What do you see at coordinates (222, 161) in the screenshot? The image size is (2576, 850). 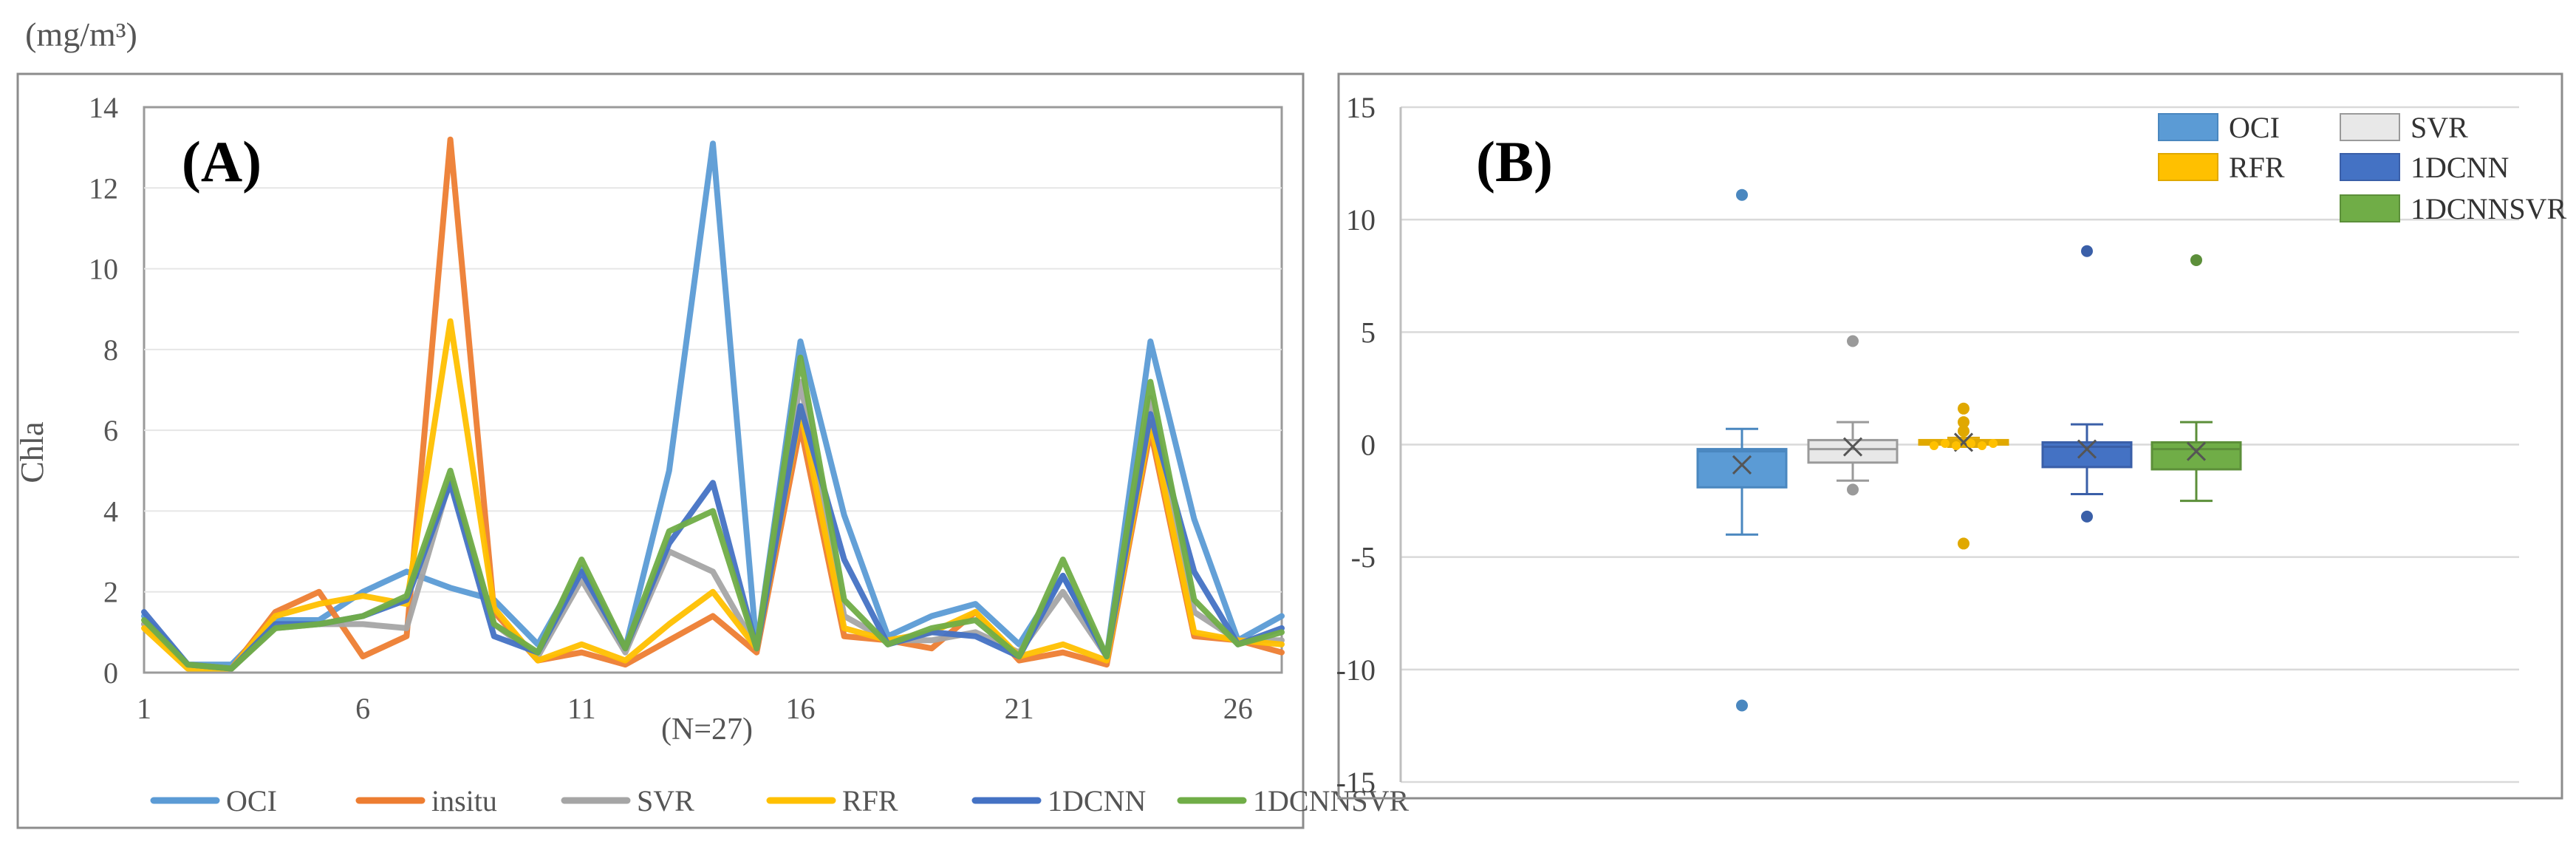 I see `panel-label-a: (A)` at bounding box center [222, 161].